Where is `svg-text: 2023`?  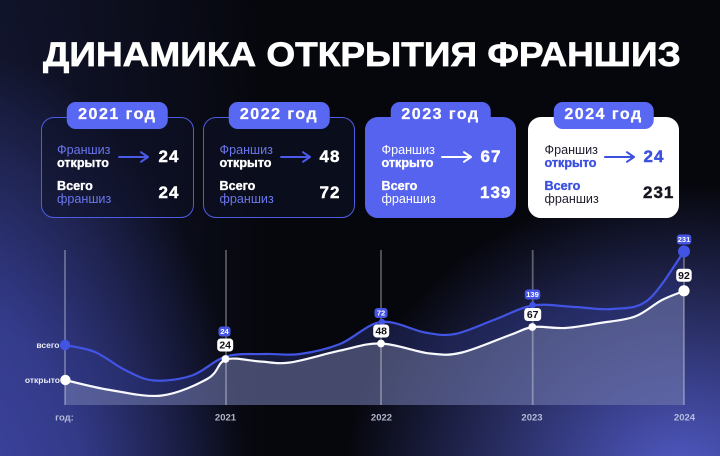 svg-text: 2023 is located at coordinates (531, 418).